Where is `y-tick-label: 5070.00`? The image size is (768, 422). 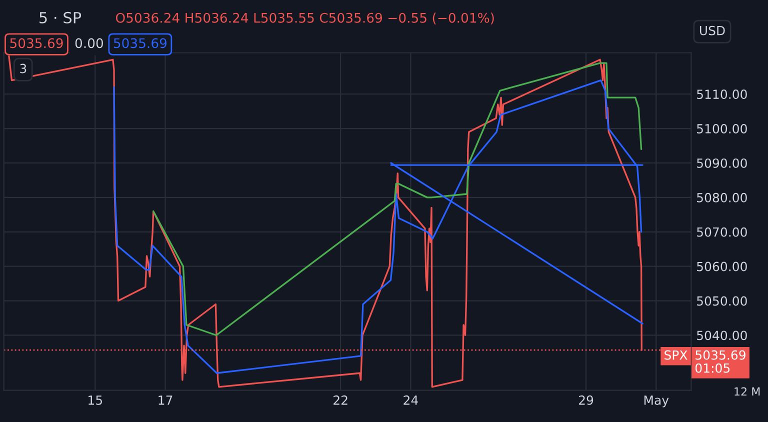 y-tick-label: 5070.00 is located at coordinates (722, 232).